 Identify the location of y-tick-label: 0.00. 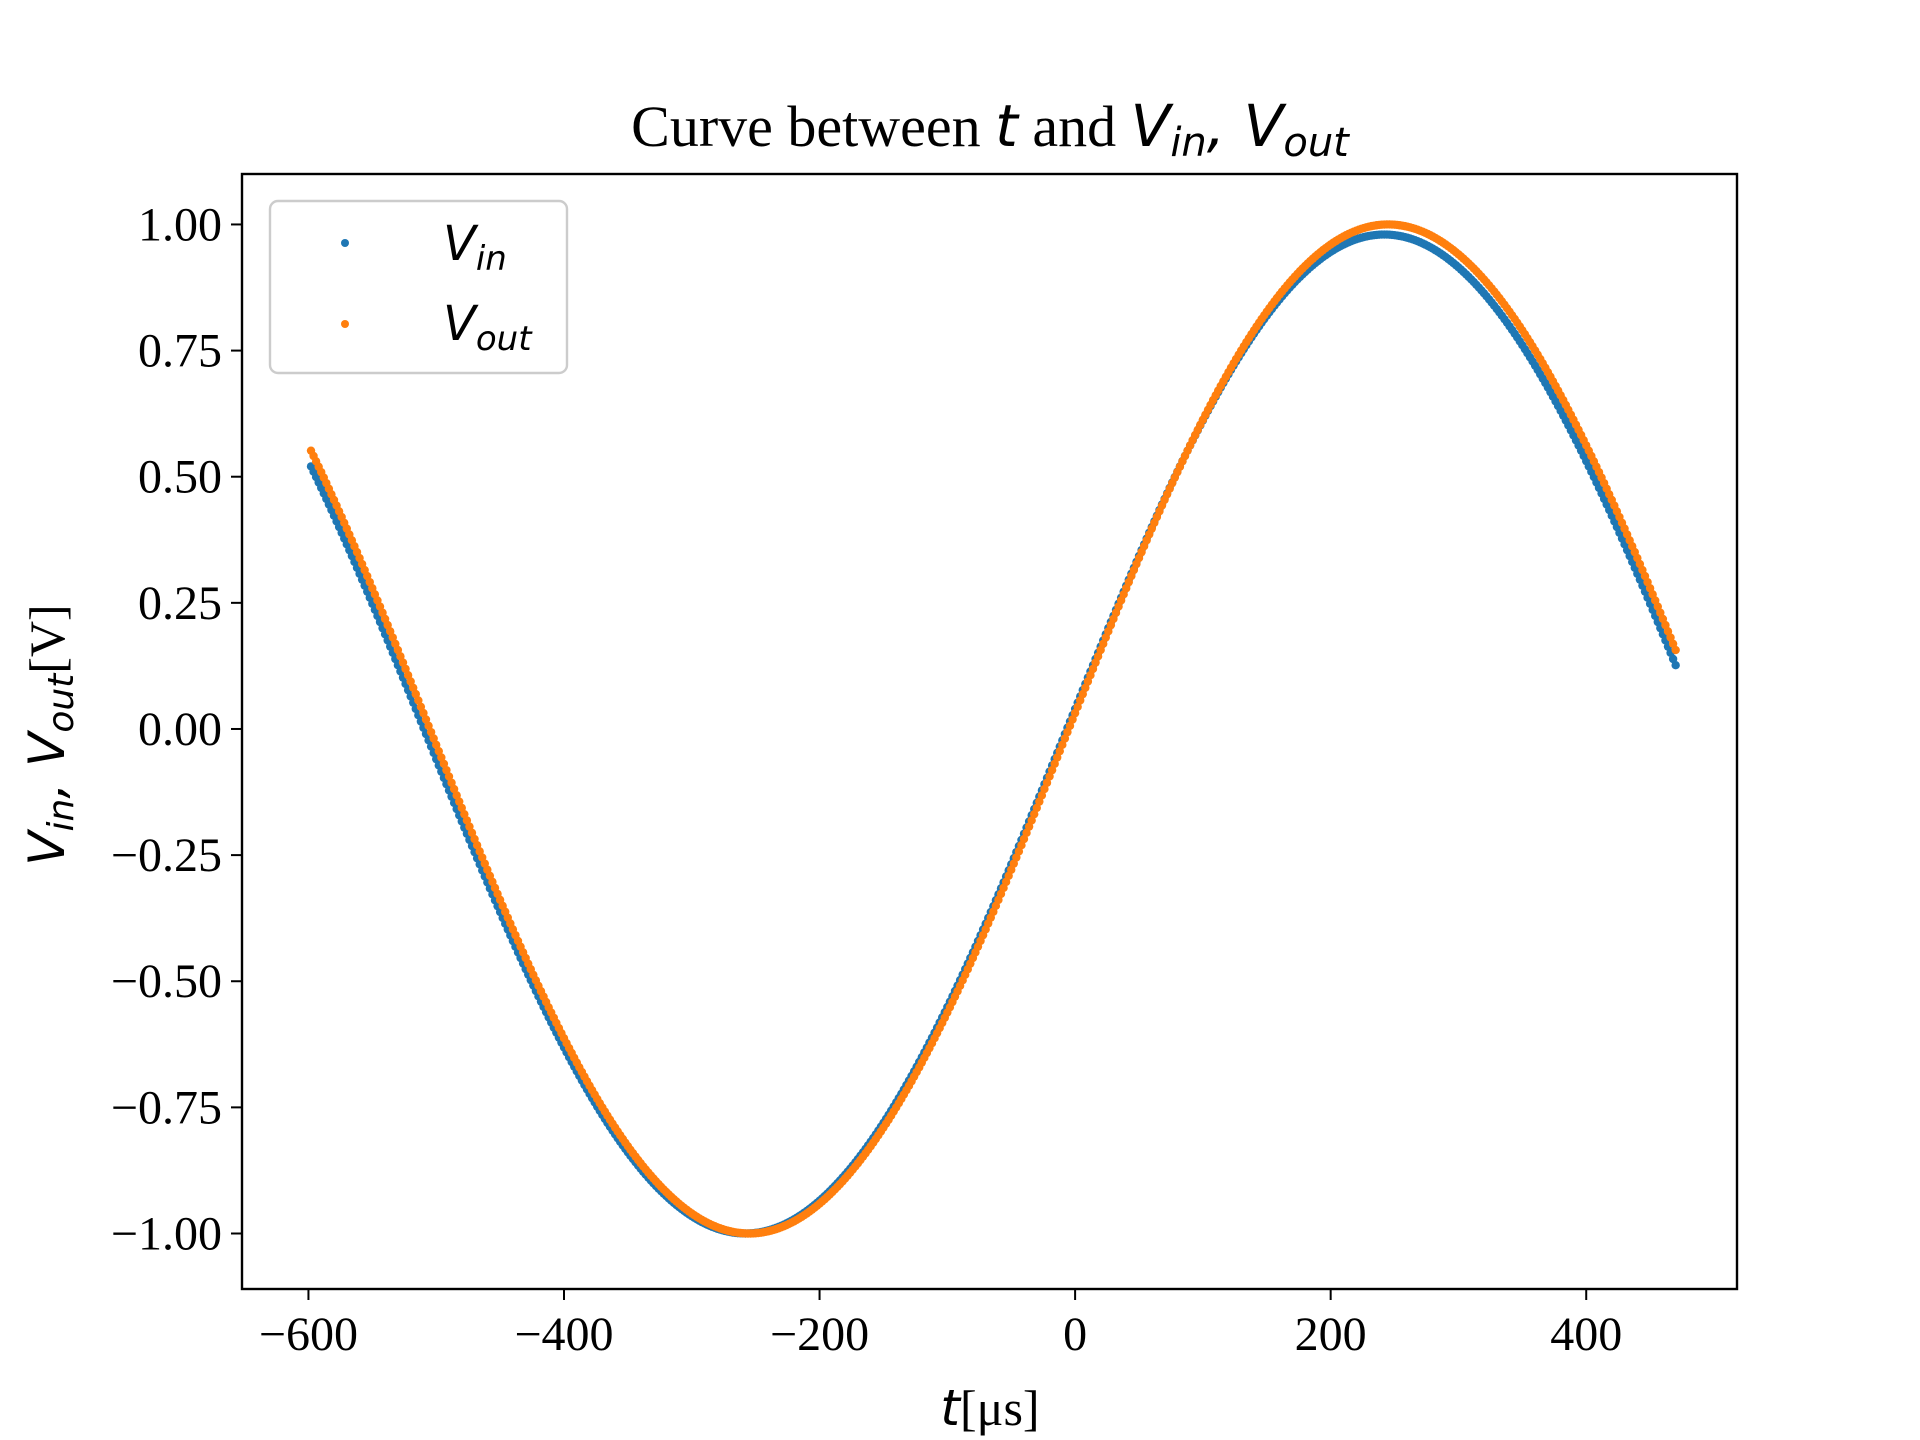
(180, 729).